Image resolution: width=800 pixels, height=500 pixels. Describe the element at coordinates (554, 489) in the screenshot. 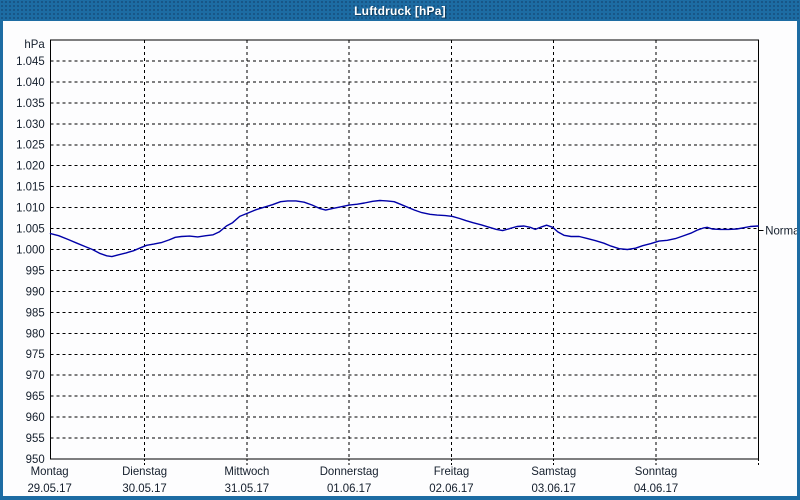

I see `x-axis-date-label: 03.06.17` at that location.